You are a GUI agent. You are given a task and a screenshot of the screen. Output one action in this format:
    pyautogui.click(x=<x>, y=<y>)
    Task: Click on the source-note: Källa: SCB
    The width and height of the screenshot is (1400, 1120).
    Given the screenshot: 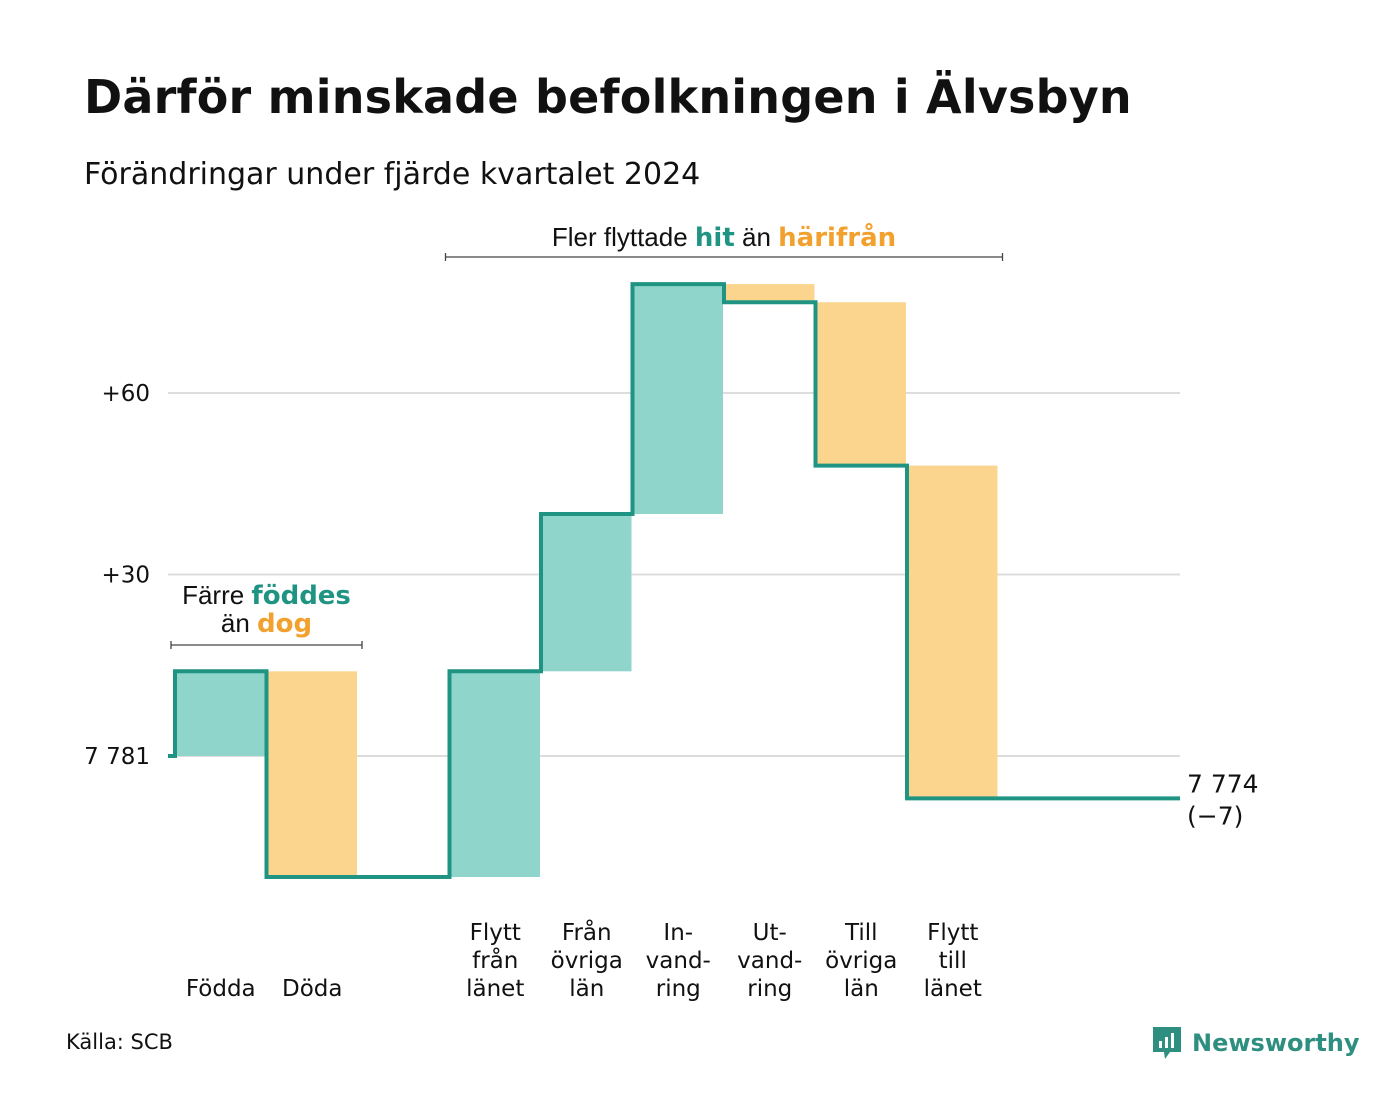 What is the action you would take?
    pyautogui.click(x=119, y=1042)
    